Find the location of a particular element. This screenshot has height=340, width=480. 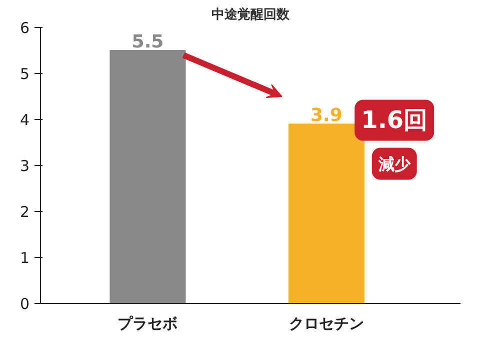

y-tick-label: 1 is located at coordinates (25, 258).